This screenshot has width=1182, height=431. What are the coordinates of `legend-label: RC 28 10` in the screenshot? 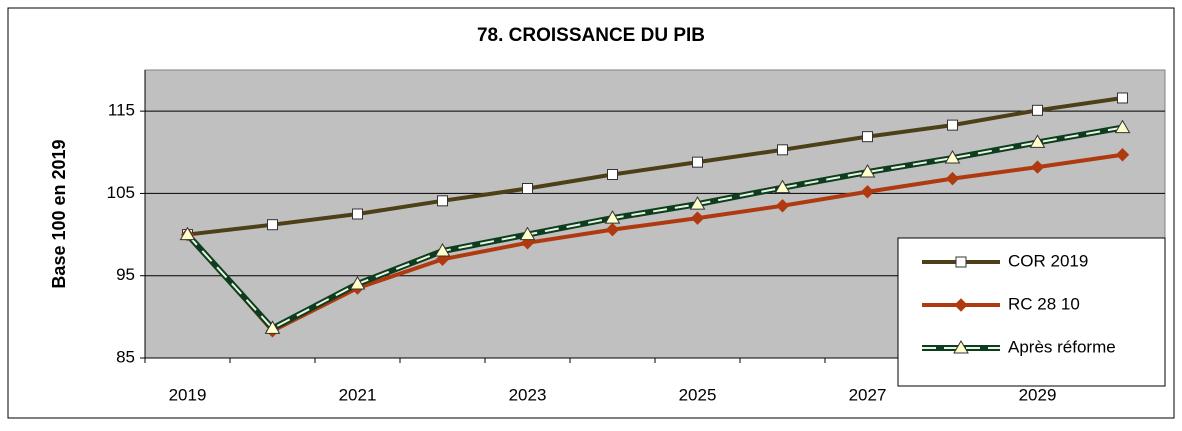 It's located at (1044, 303).